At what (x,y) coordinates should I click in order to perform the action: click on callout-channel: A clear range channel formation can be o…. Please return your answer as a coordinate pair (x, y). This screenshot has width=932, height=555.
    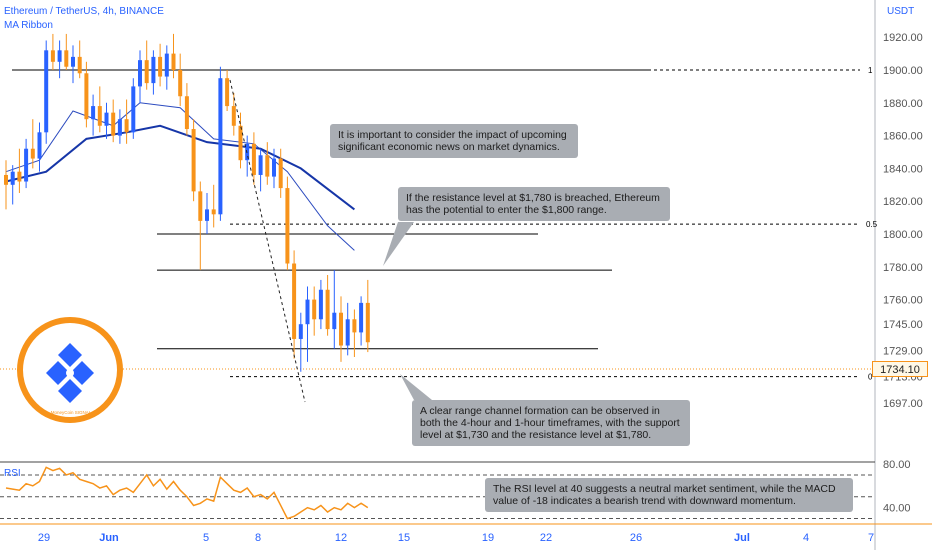
    Looking at the image, I should click on (551, 423).